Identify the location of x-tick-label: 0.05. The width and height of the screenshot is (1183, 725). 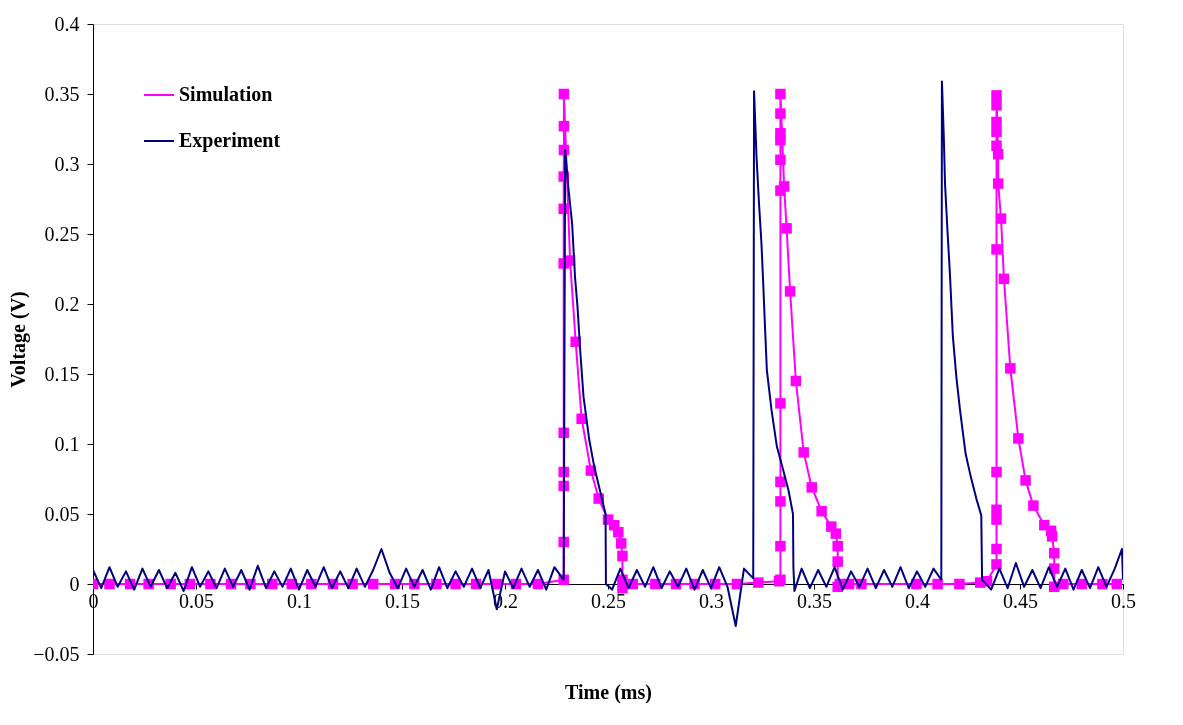
(196, 600).